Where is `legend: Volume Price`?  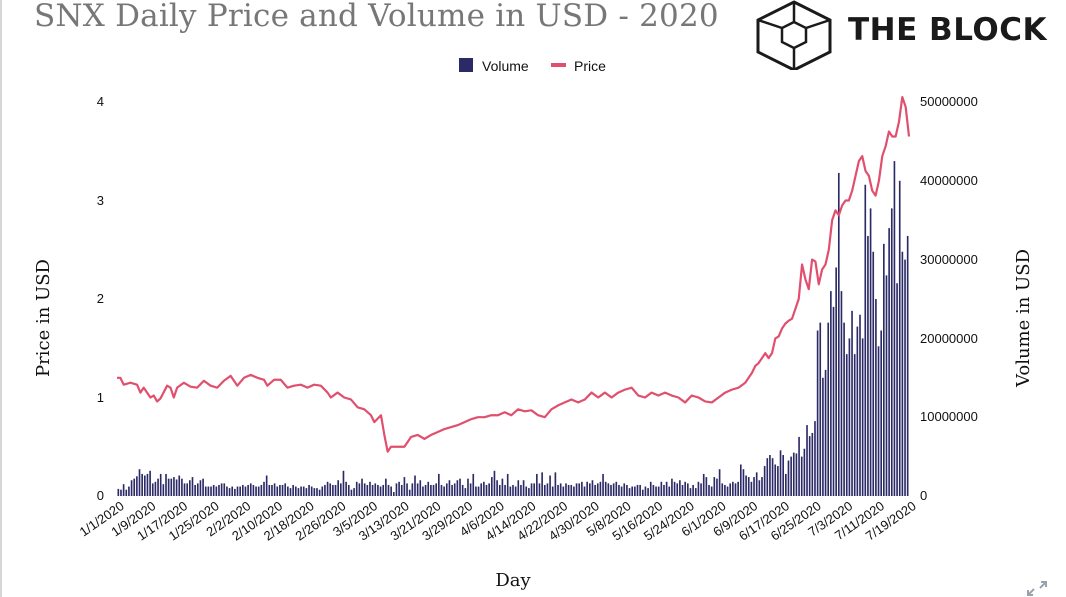 legend: Volume Price is located at coordinates (532, 66).